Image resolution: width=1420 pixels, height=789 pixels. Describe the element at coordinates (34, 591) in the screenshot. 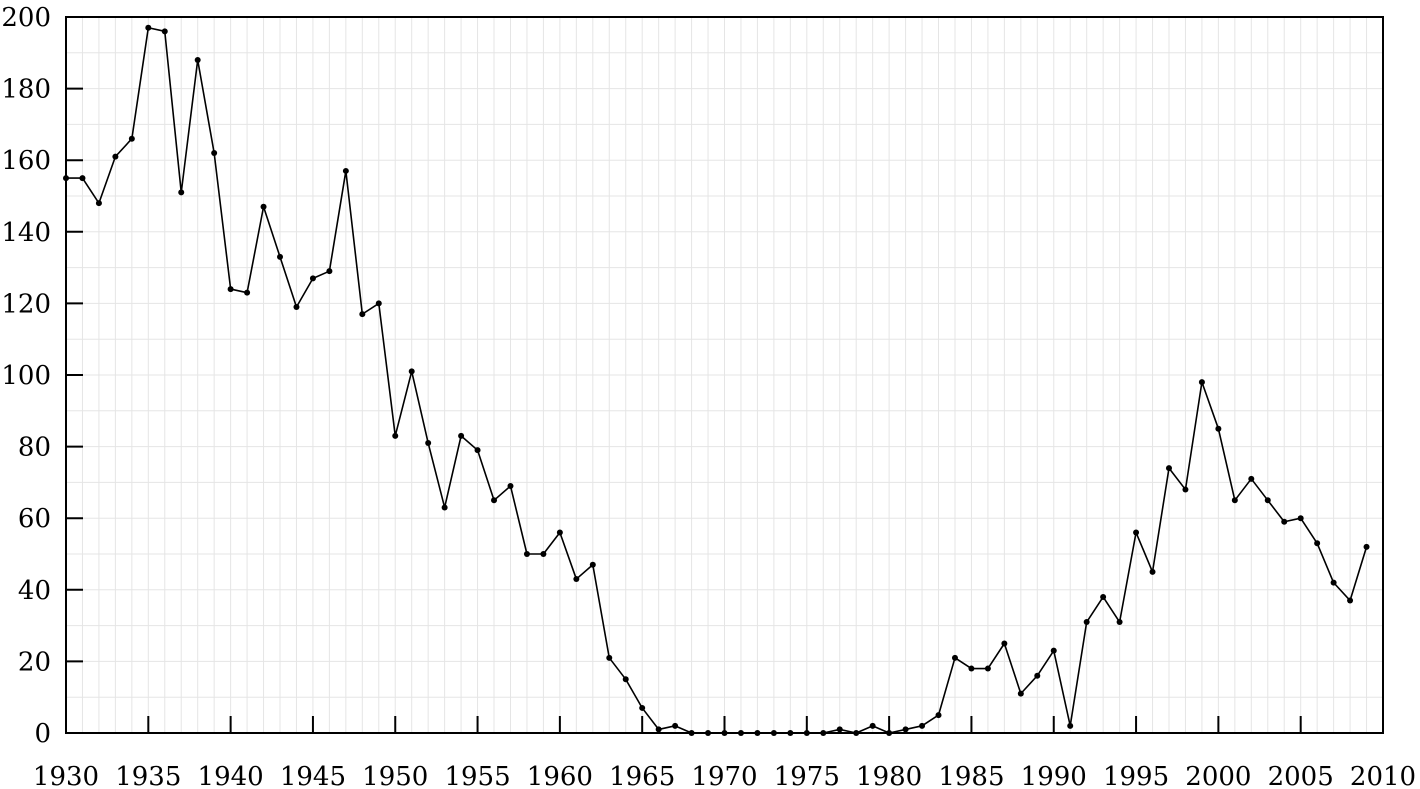

I see `y-tick-label: 40` at that location.